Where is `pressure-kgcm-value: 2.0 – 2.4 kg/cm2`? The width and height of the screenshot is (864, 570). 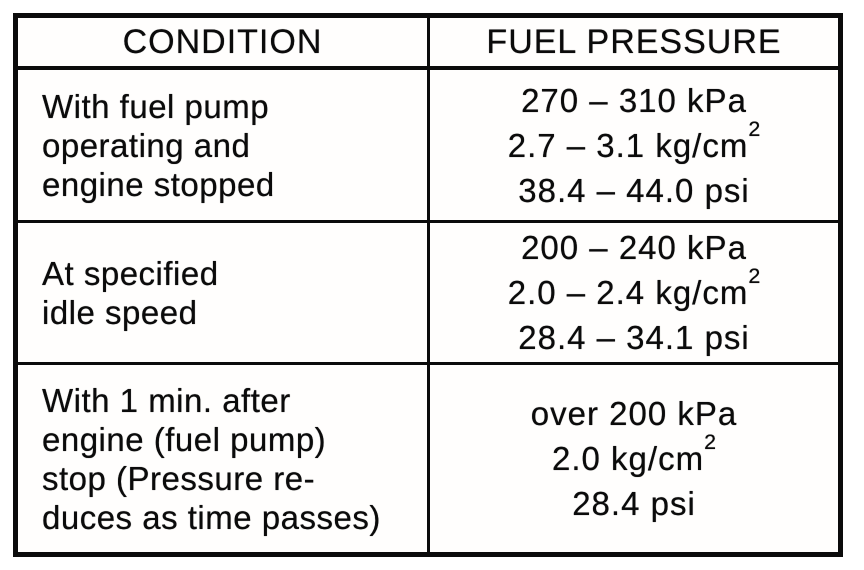
pressure-kgcm-value: 2.0 – 2.4 kg/cm2 is located at coordinates (634, 290).